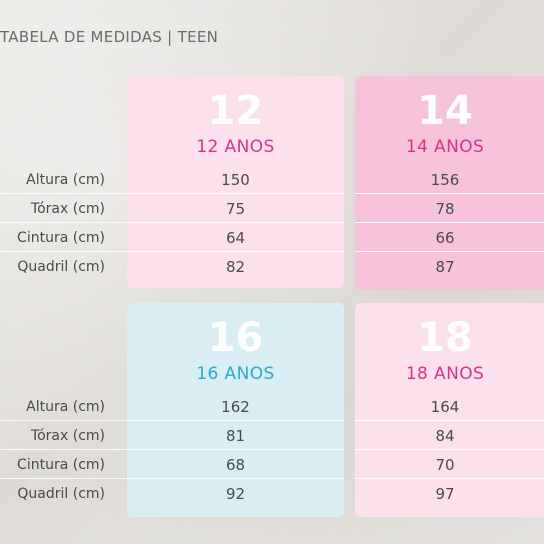 The width and height of the screenshot is (544, 544). Describe the element at coordinates (445, 374) in the screenshot. I see `size-age-label: 18 ANOS` at that location.